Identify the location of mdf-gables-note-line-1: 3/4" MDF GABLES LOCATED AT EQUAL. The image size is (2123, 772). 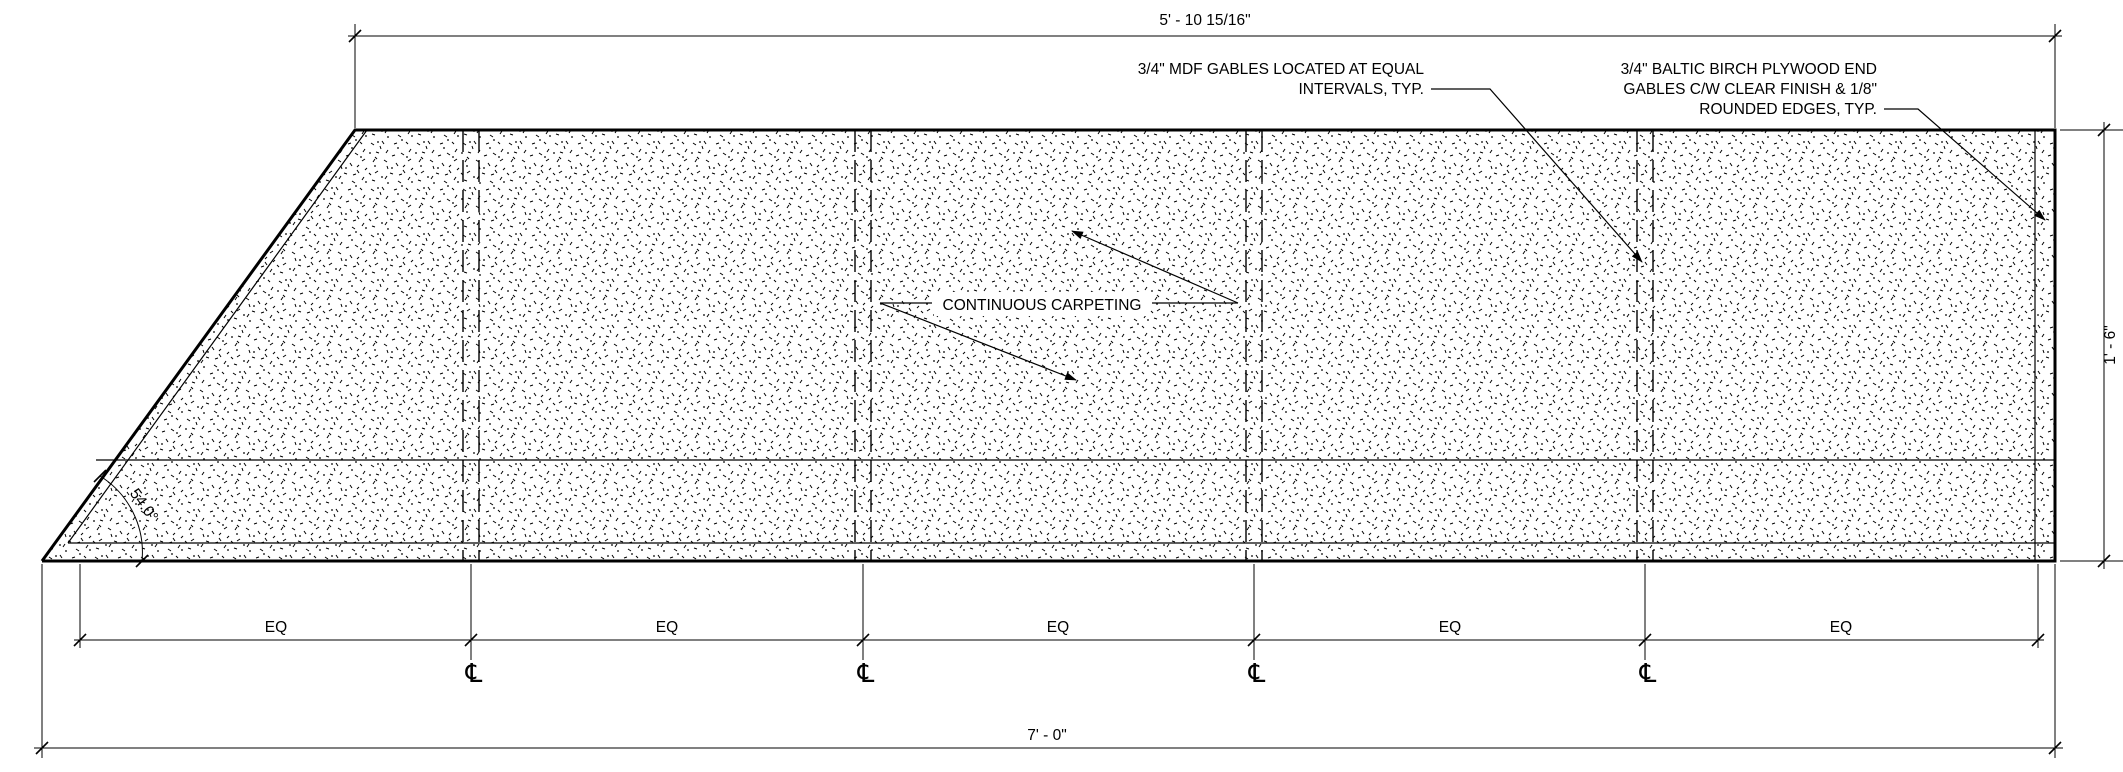
(1281, 69).